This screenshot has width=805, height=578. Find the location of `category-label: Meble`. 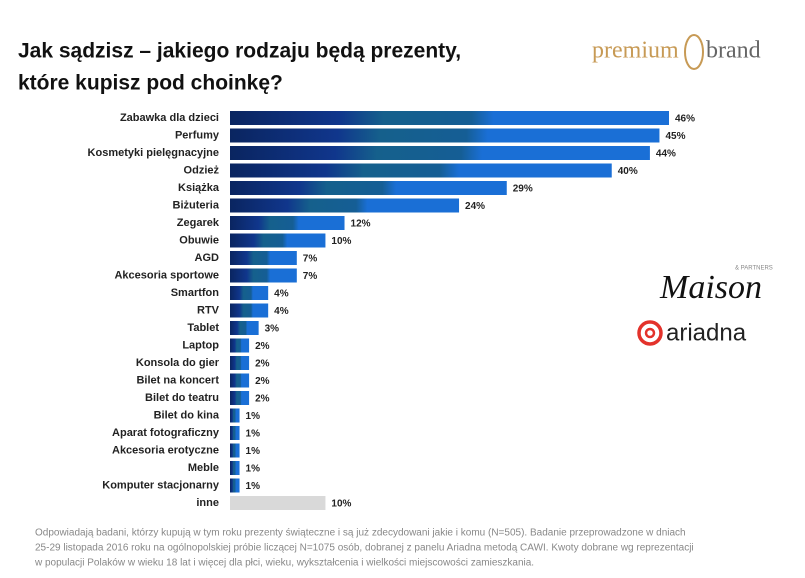

category-label: Meble is located at coordinates (203, 468).